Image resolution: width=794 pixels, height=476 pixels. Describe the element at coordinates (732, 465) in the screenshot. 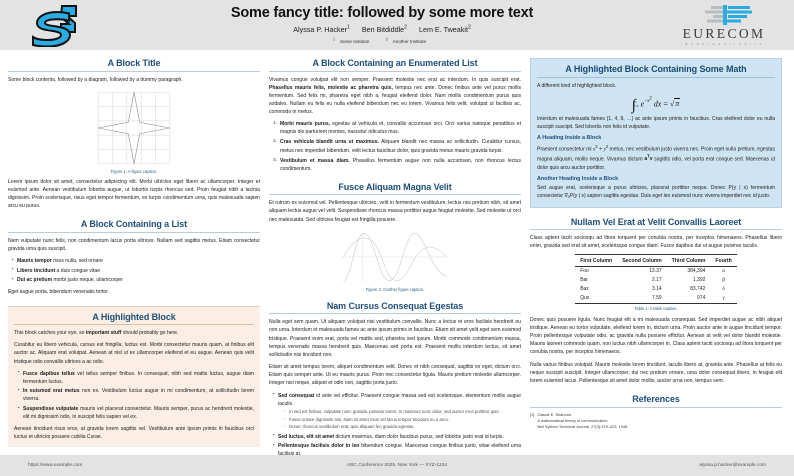

I see `footer-email: alyssa.p.hacker@example.com` at that location.